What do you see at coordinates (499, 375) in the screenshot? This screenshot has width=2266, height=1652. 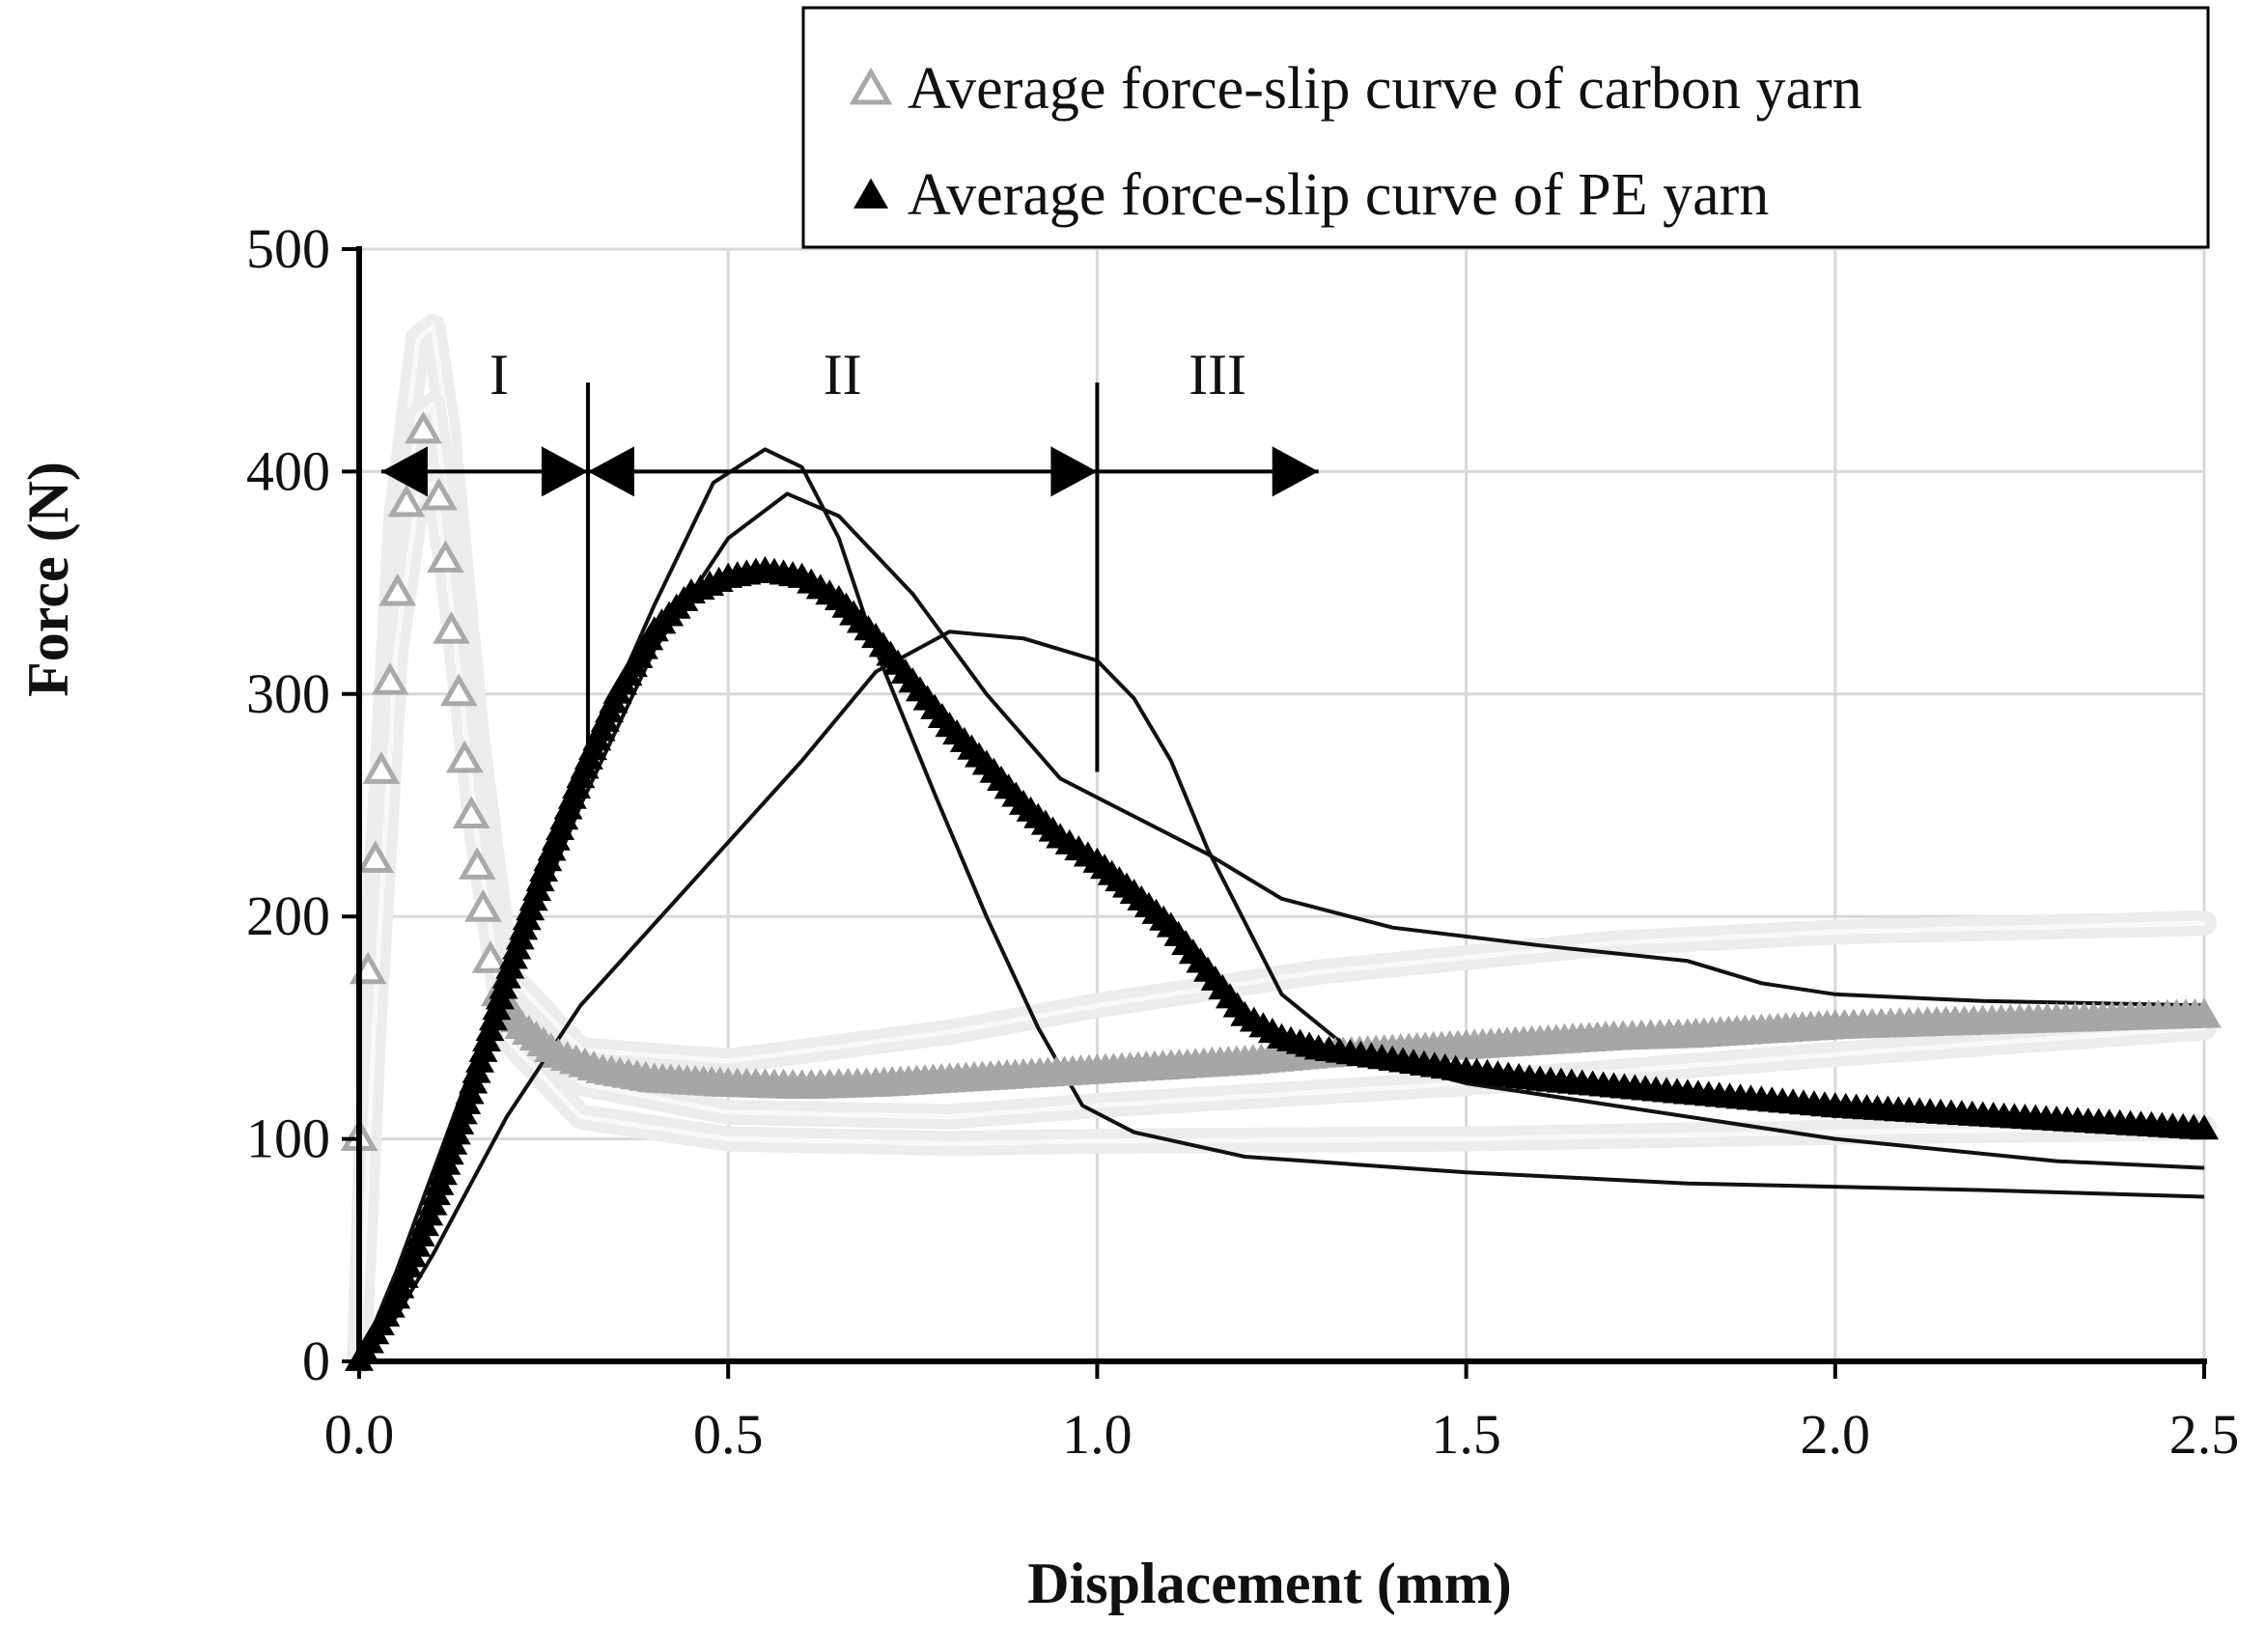 I see `zone-label-I: I` at bounding box center [499, 375].